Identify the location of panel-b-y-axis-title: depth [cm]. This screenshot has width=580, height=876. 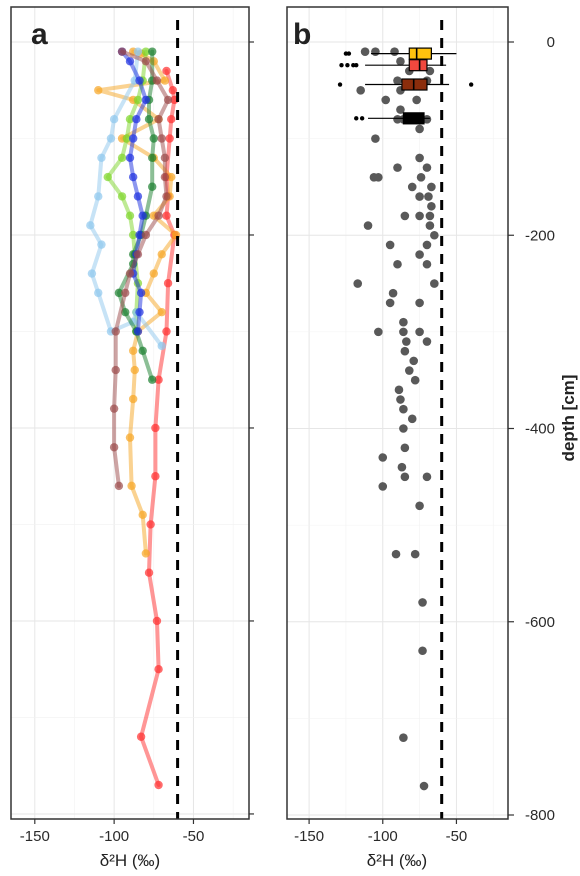
(568, 418).